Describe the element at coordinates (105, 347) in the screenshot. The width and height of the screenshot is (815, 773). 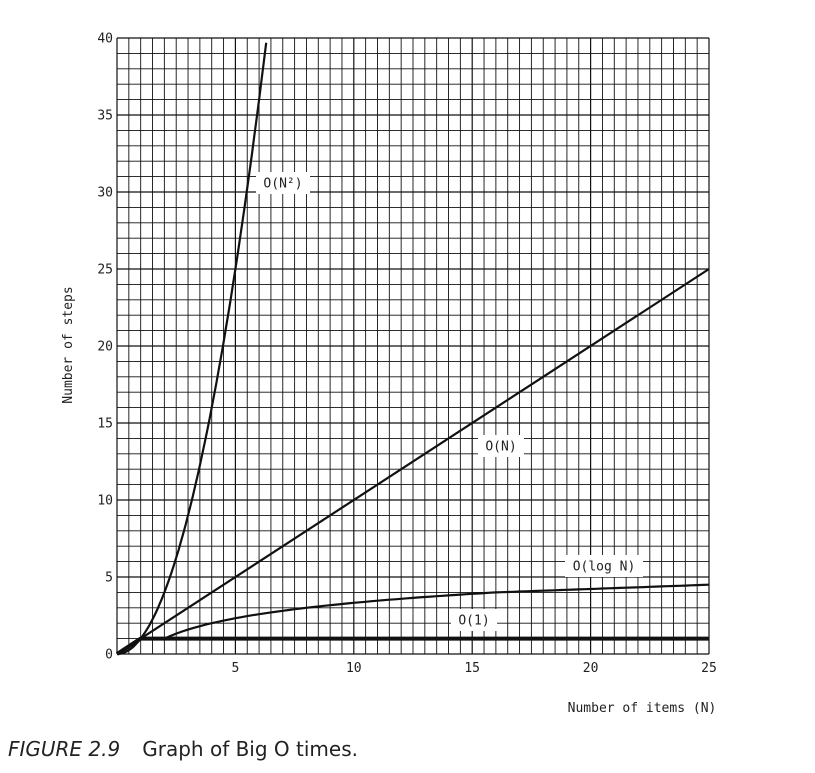
I see `y-tick-label: 20` at that location.